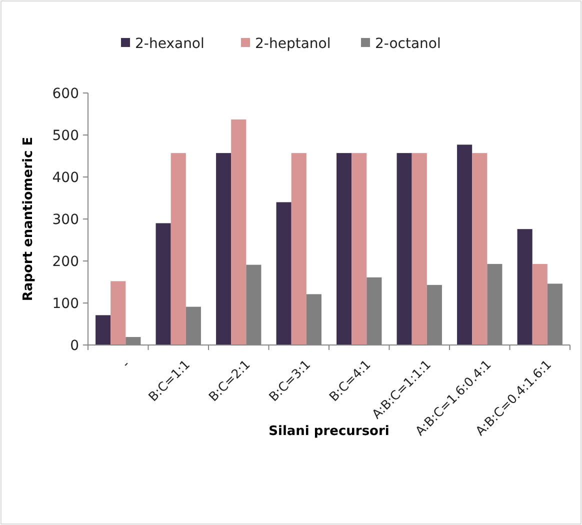 The width and height of the screenshot is (582, 525). I want to click on legend-label: 2-octanol, so click(408, 44).